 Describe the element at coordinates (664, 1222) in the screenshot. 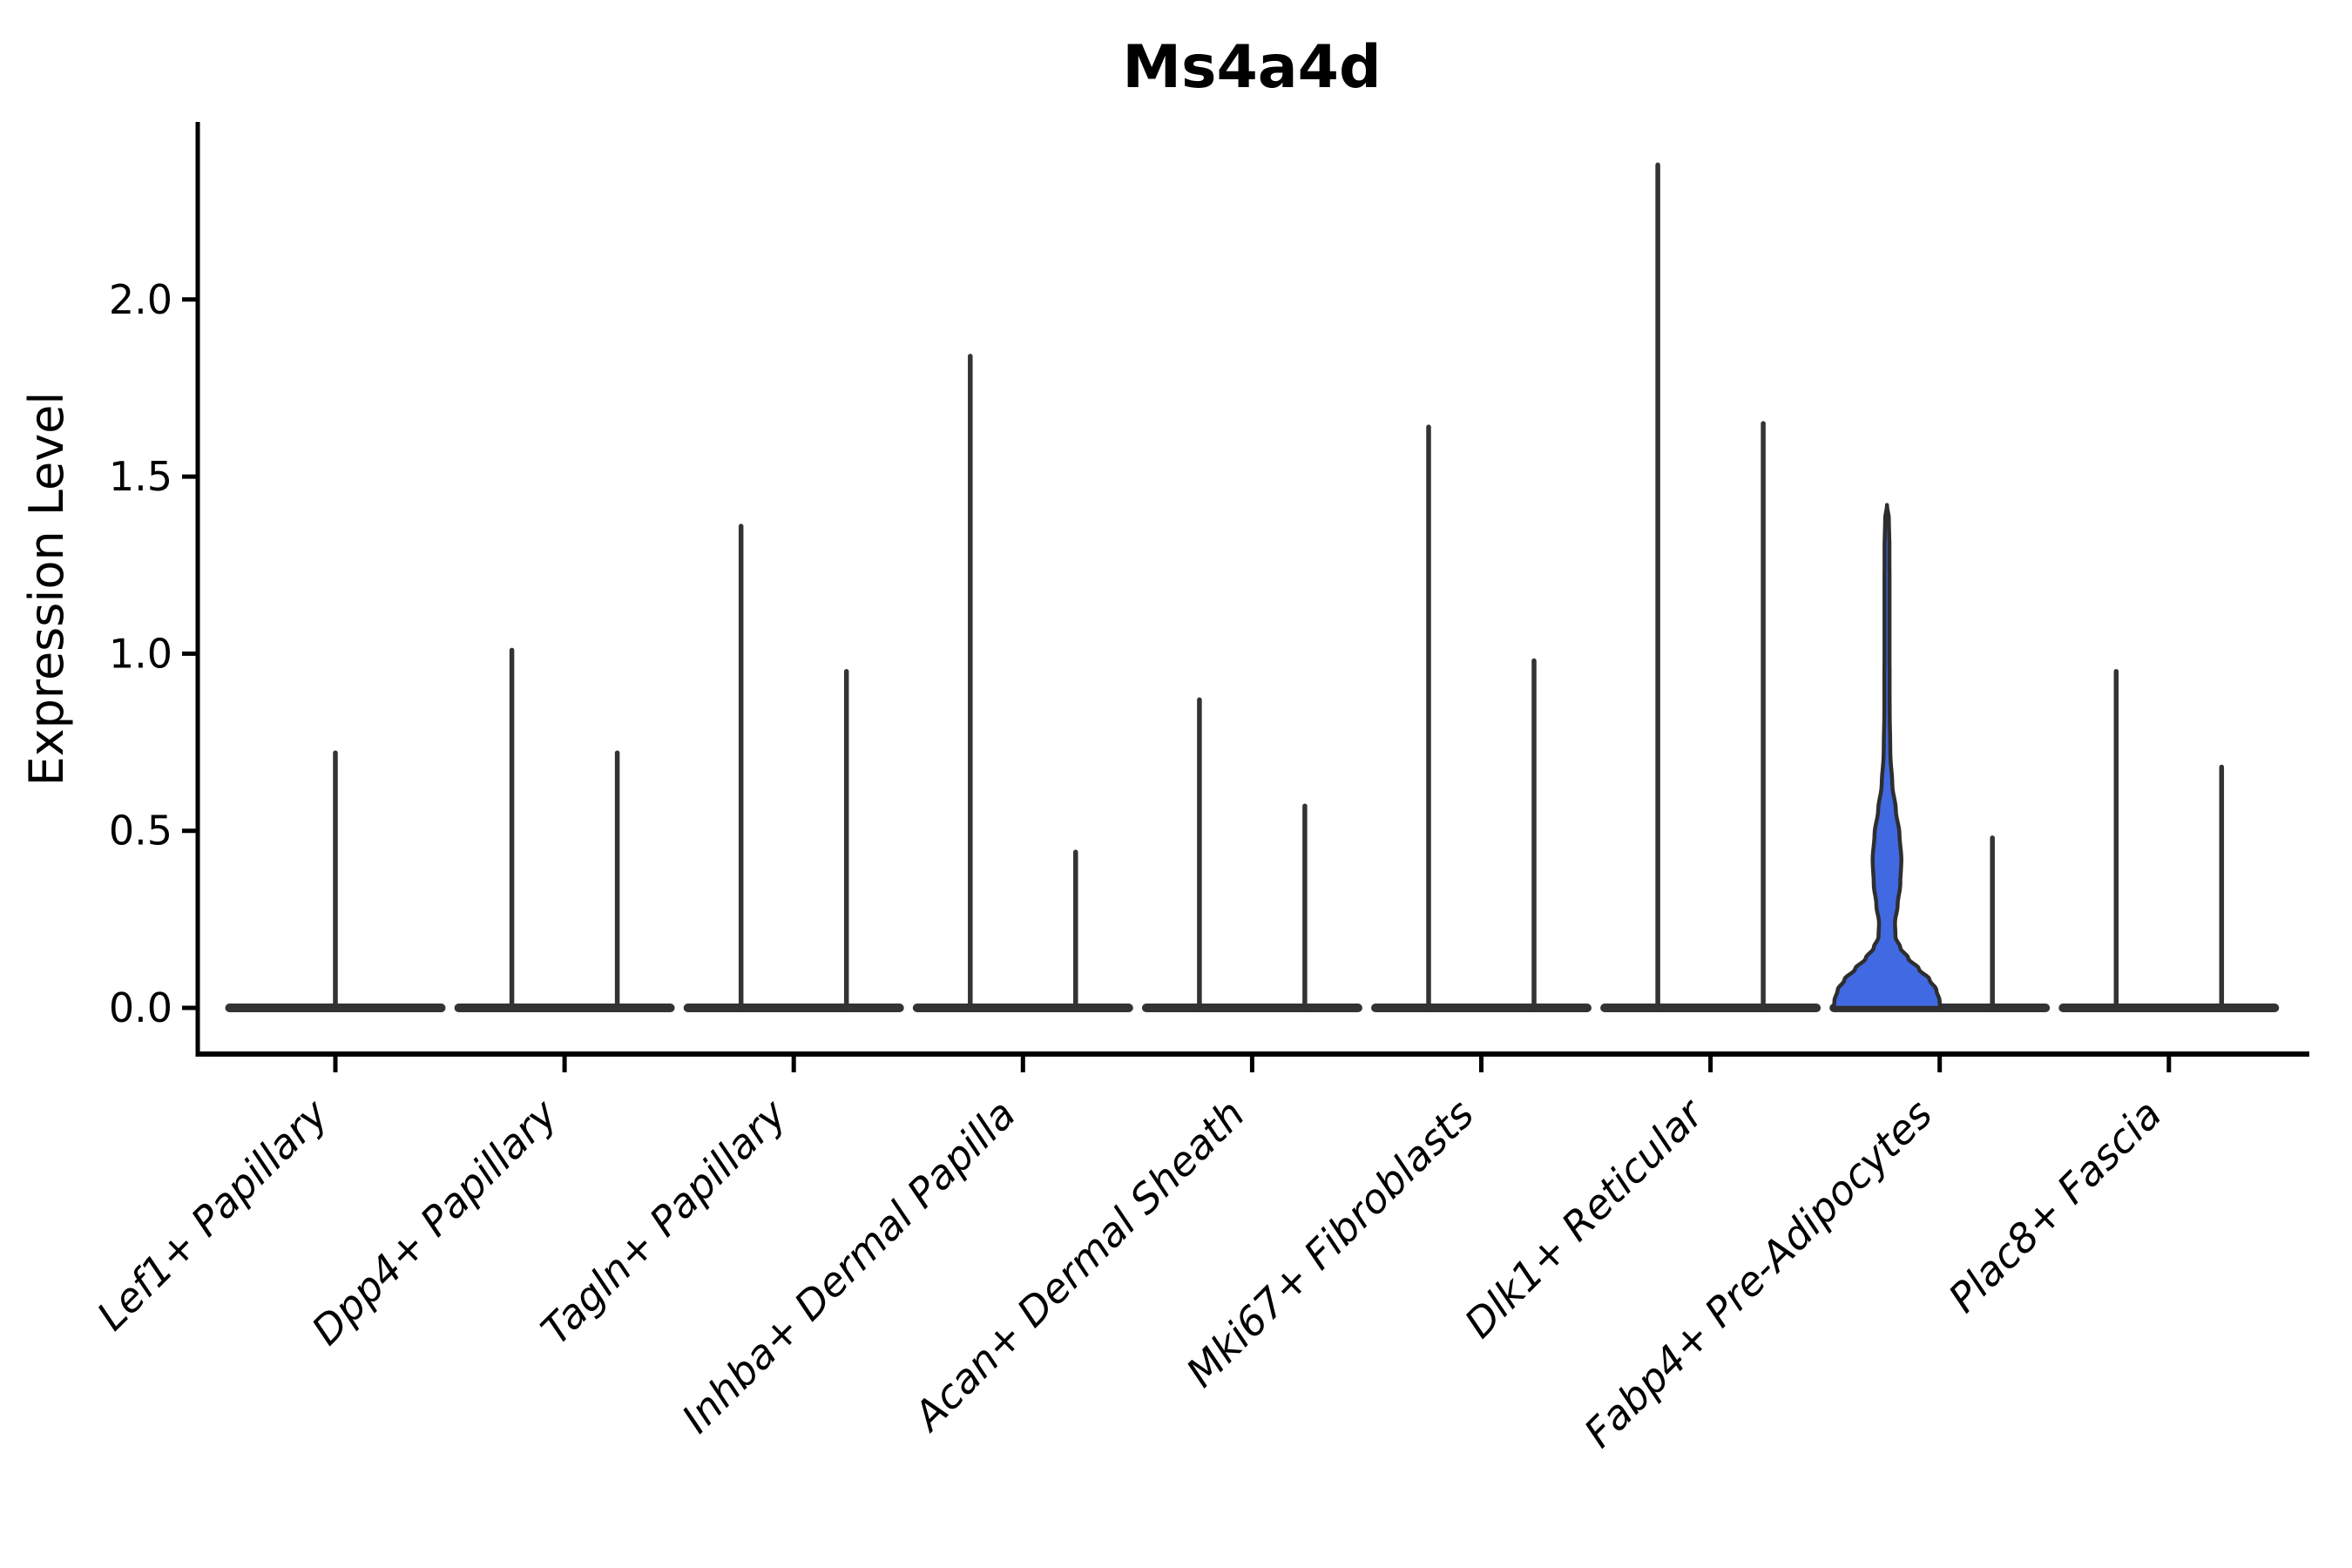

I see `x-tick-label: Tagln+ Papillary` at that location.